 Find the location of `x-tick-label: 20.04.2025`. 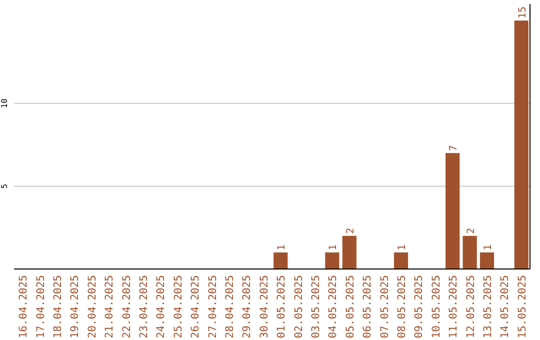

x-tick-label: 20.04.2025 is located at coordinates (92, 306).